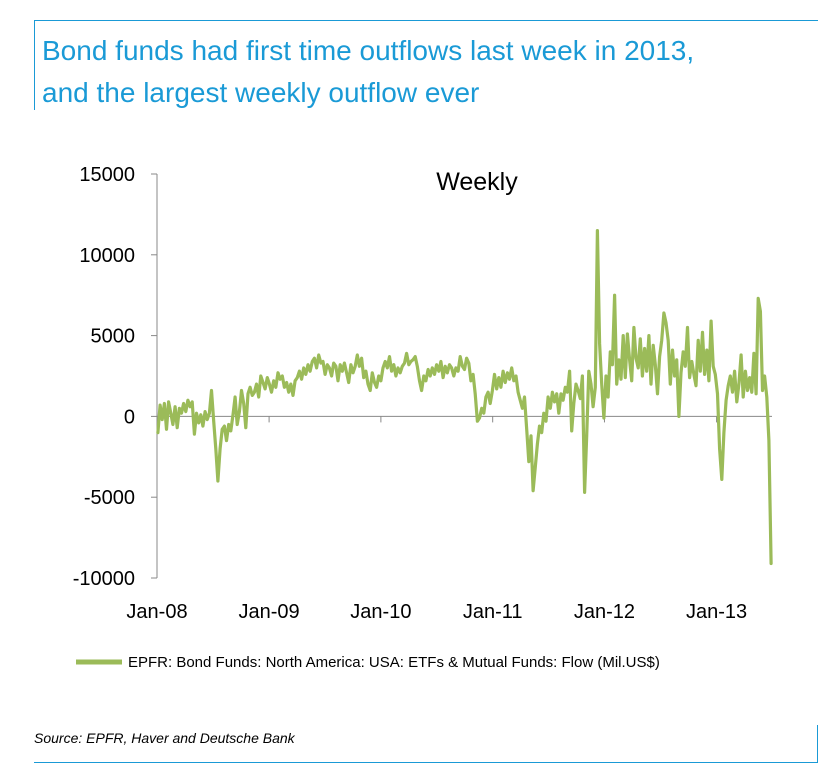  Describe the element at coordinates (156, 612) in the screenshot. I see `x-tick-label: Jan-08` at that location.